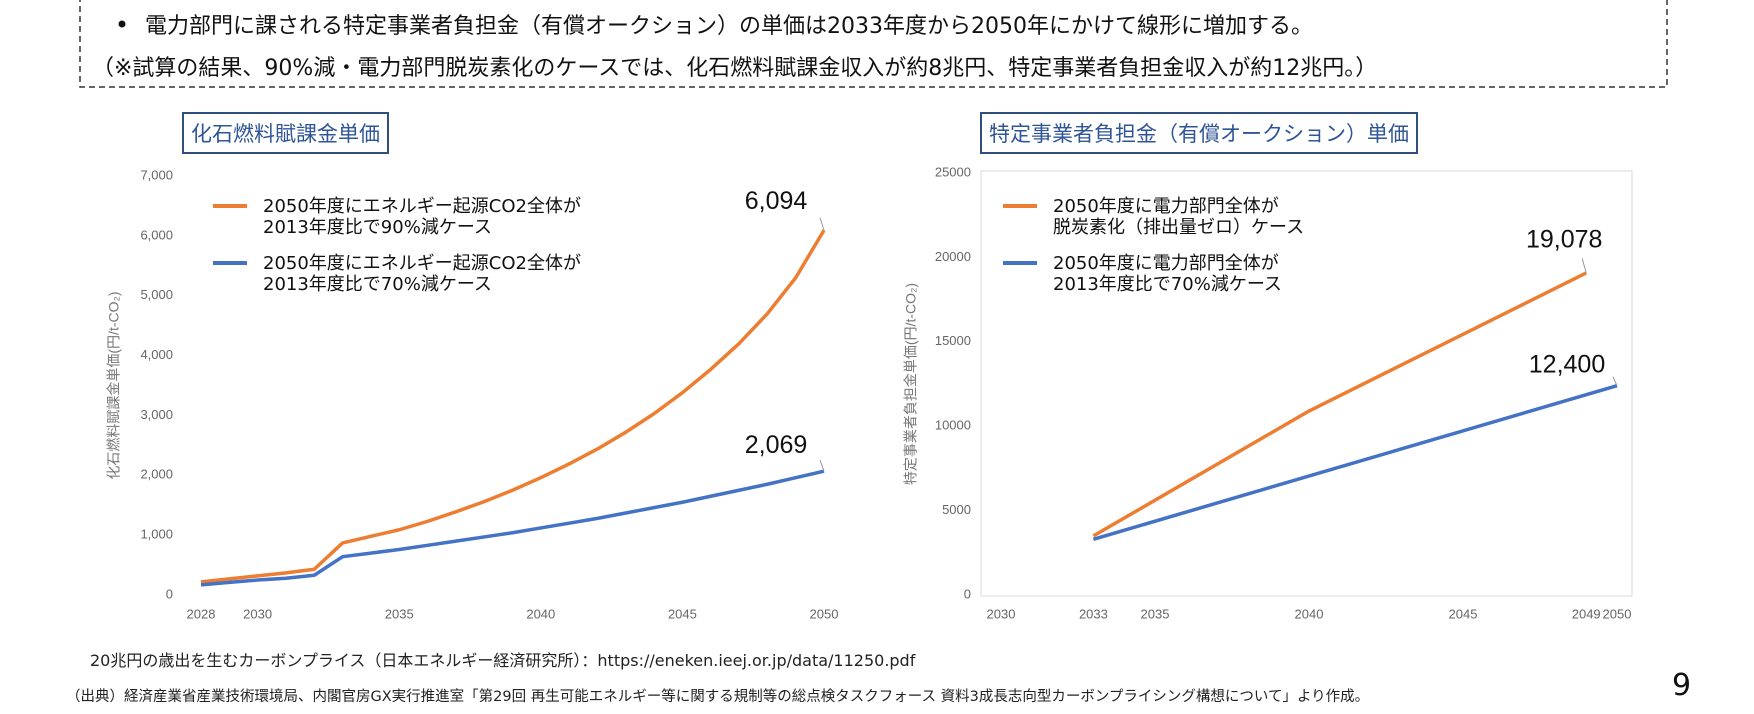  Describe the element at coordinates (122, 24) in the screenshot. I see `bullet-mark` at that location.